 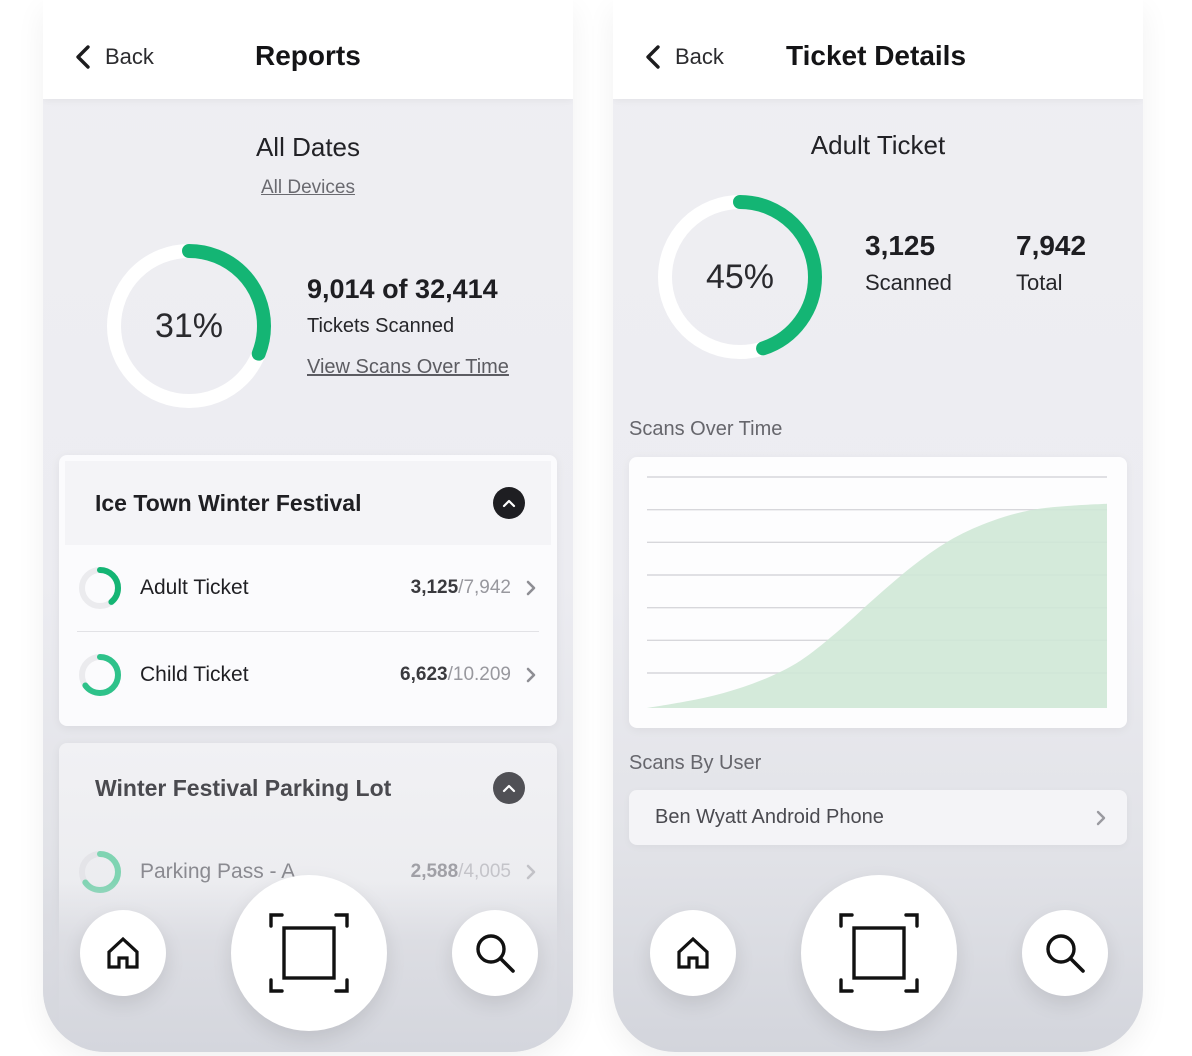 What do you see at coordinates (706, 429) in the screenshot?
I see `scans-over-time-label: Scans Over Time` at bounding box center [706, 429].